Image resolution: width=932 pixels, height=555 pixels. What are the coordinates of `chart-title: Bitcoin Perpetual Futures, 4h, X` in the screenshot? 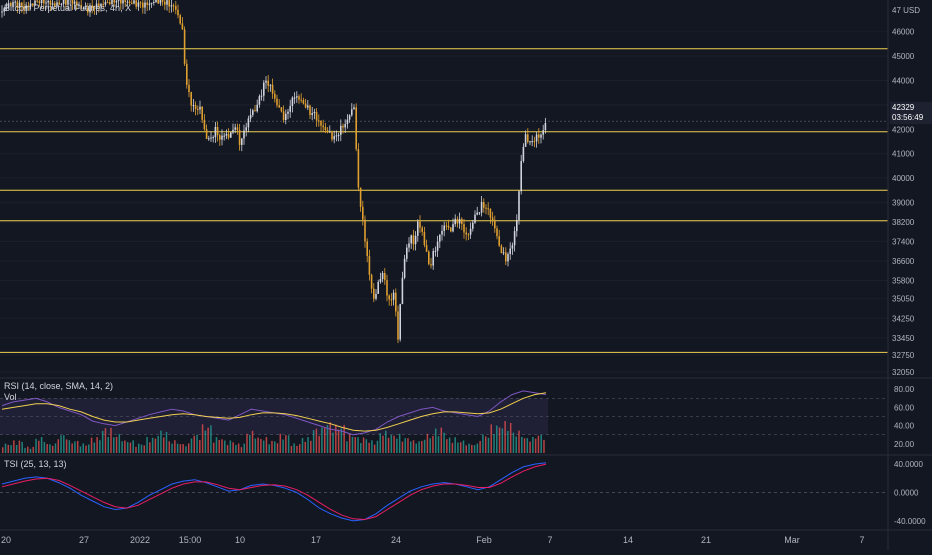 It's located at (67, 8).